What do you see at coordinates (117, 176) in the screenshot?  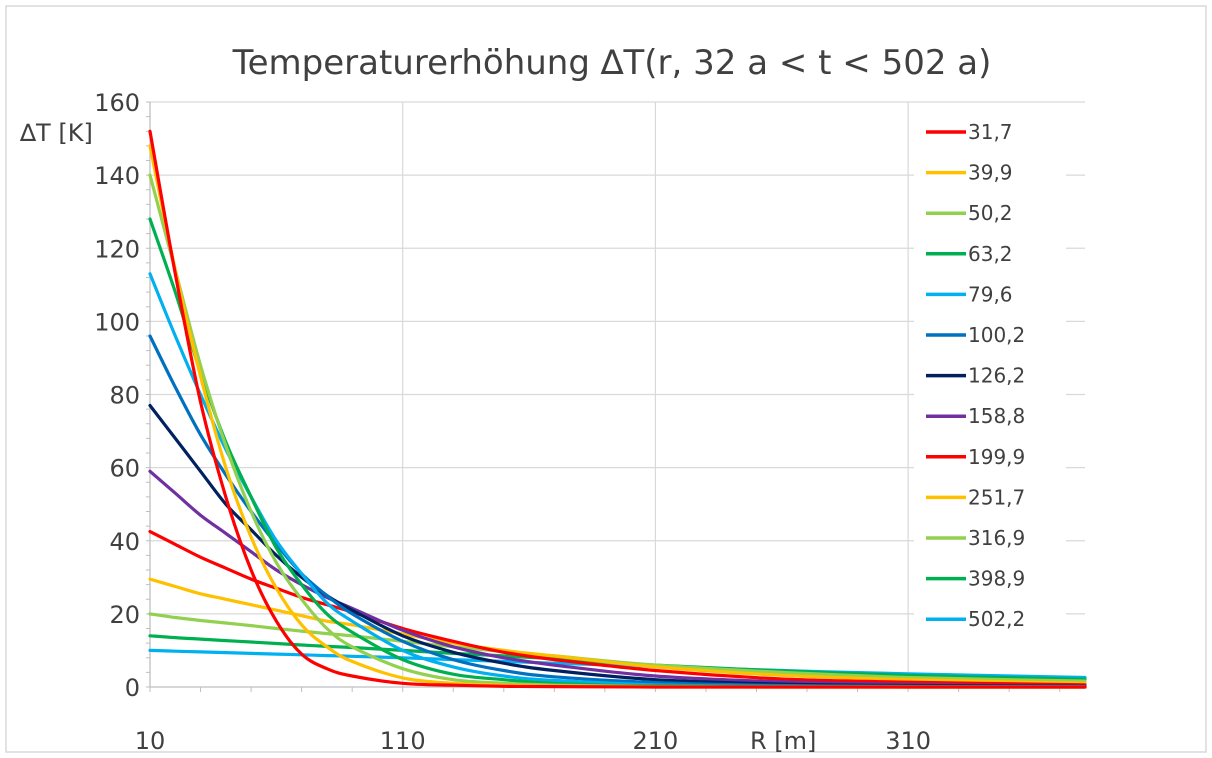 I see `y-tick-label: 140` at bounding box center [117, 176].